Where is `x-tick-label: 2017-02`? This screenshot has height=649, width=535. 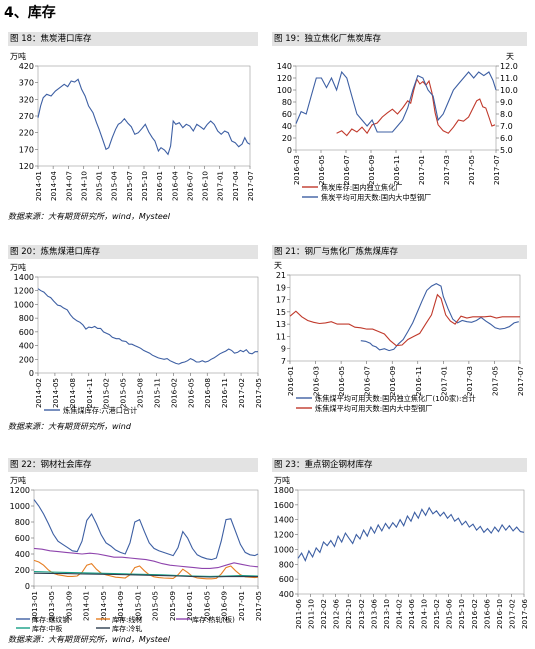 x-tick-label: 2017-02 is located at coordinates (511, 614).